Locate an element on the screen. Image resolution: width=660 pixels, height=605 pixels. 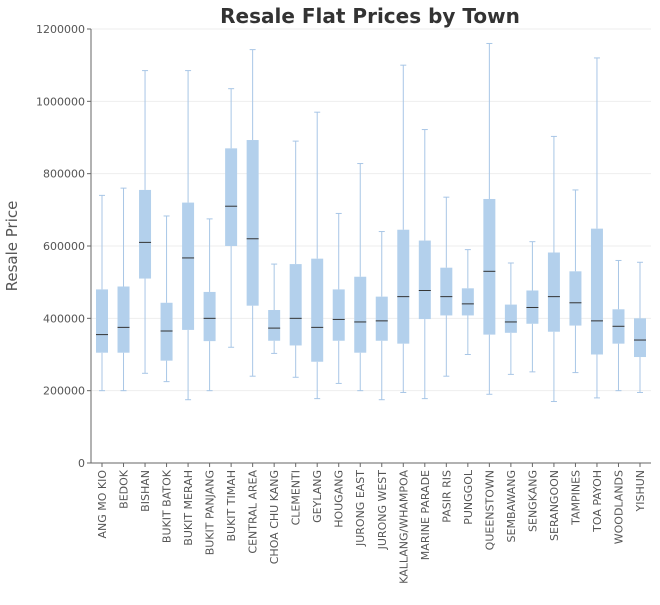
box-toa-payoh is located at coordinates (596, 228).